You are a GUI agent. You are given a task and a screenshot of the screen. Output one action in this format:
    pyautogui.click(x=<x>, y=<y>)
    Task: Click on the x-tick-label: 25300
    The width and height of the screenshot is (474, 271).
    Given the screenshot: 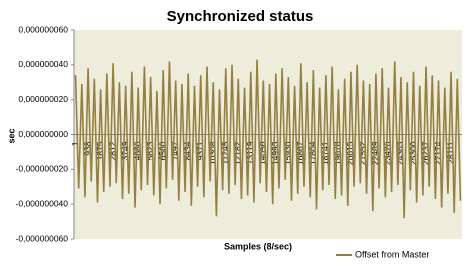 What is the action you would take?
    pyautogui.click(x=413, y=153)
    